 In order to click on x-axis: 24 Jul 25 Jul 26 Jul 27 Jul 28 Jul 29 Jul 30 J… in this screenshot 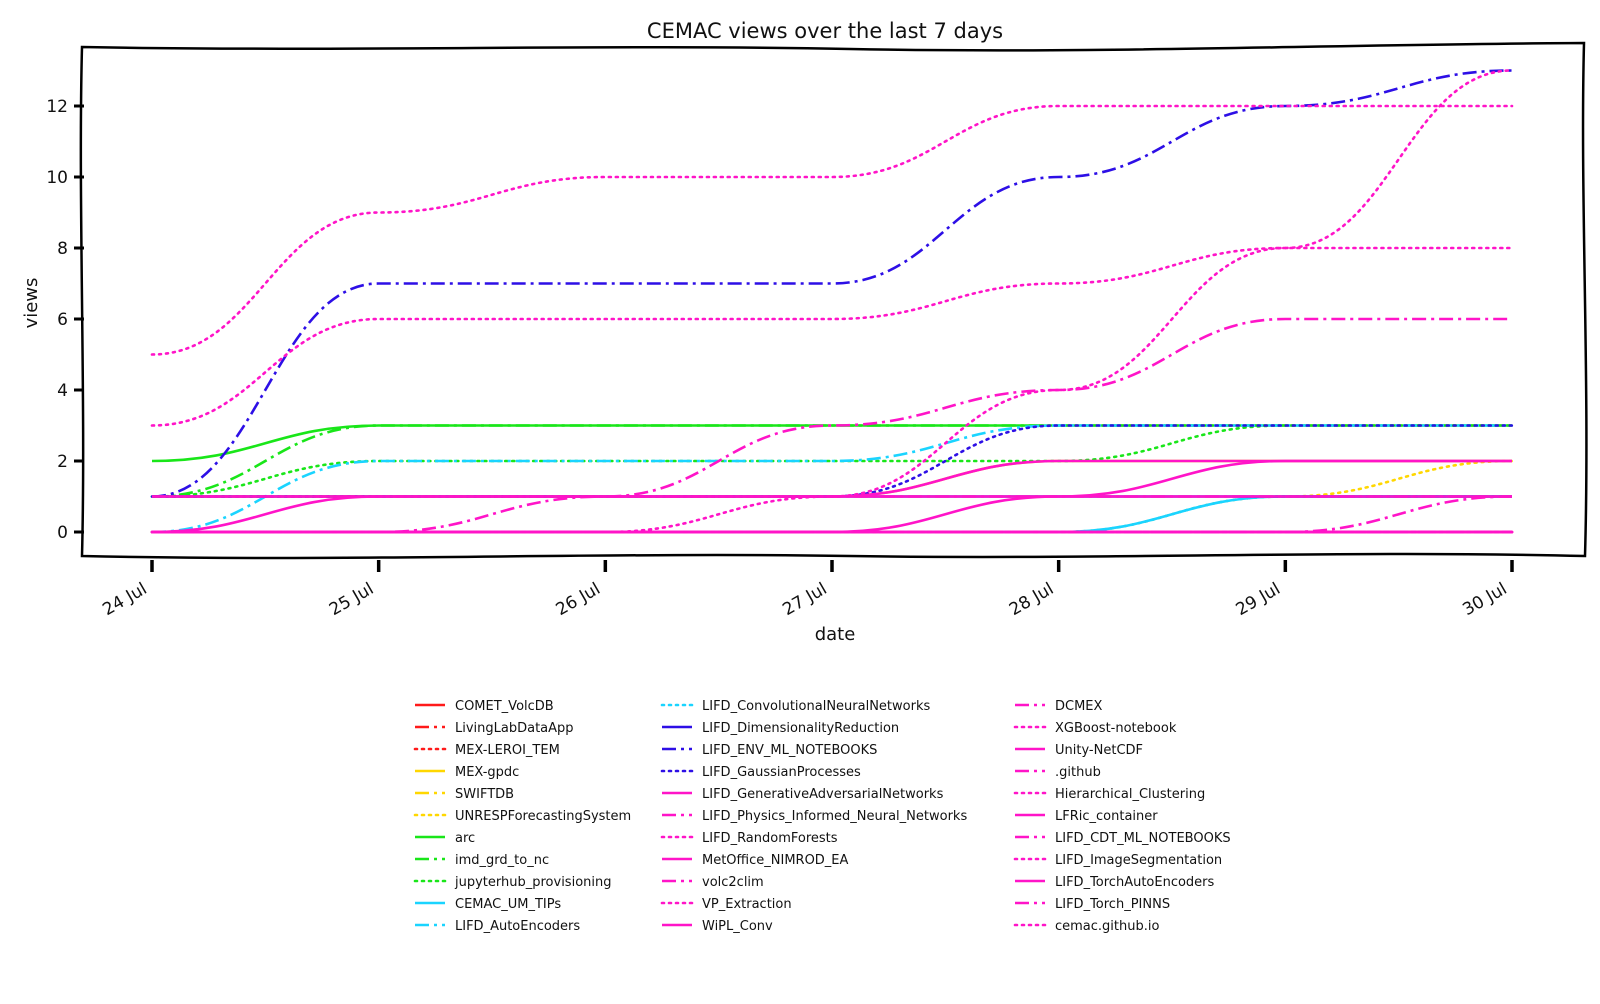, I will do `click(806, 590)`.